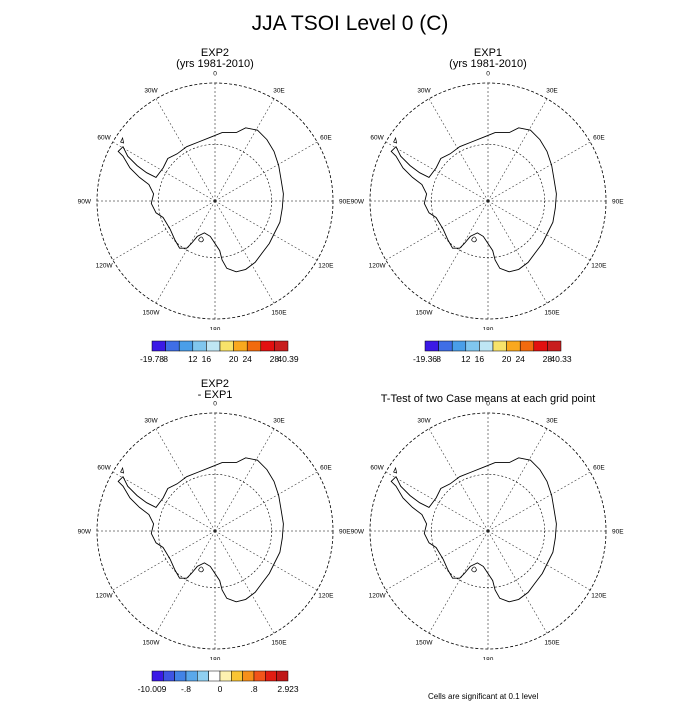  I want to click on colorbar-label: 16, so click(207, 359).